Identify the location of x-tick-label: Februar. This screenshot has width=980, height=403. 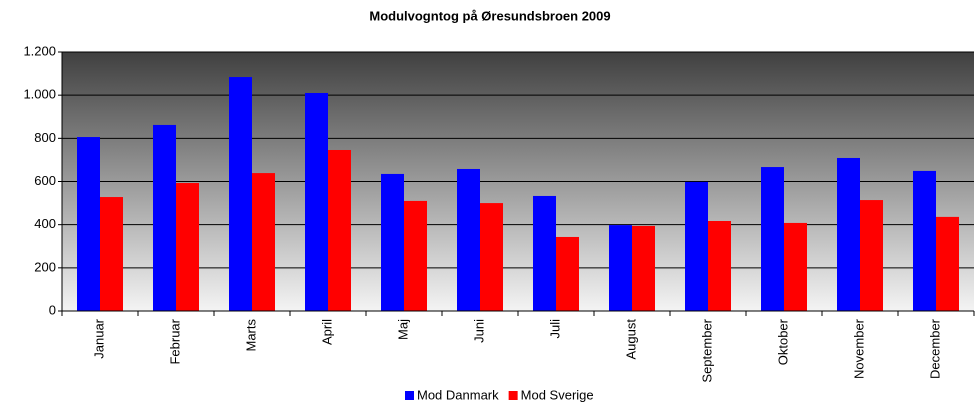
(174, 341).